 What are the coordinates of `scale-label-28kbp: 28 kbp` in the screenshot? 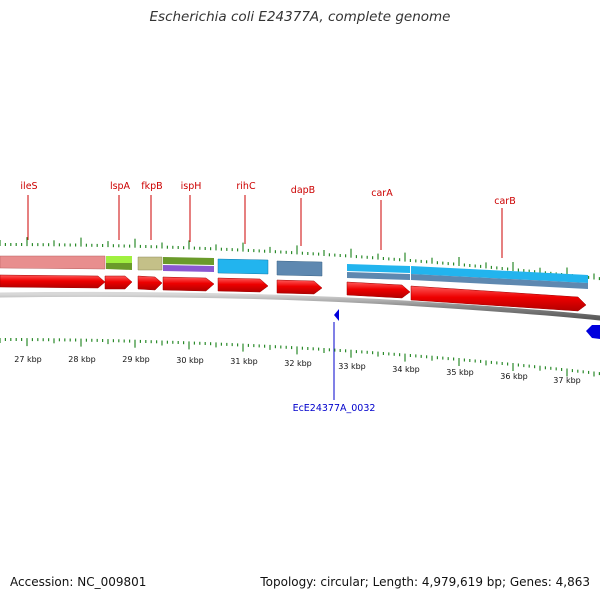 It's located at (82, 359).